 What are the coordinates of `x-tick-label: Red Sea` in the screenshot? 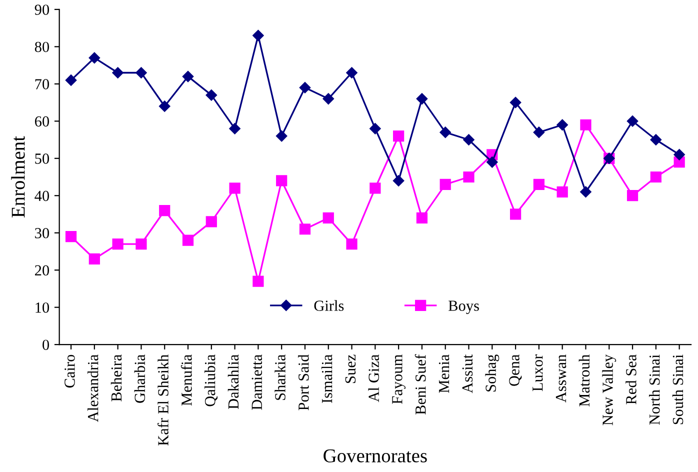 It's located at (631, 379).